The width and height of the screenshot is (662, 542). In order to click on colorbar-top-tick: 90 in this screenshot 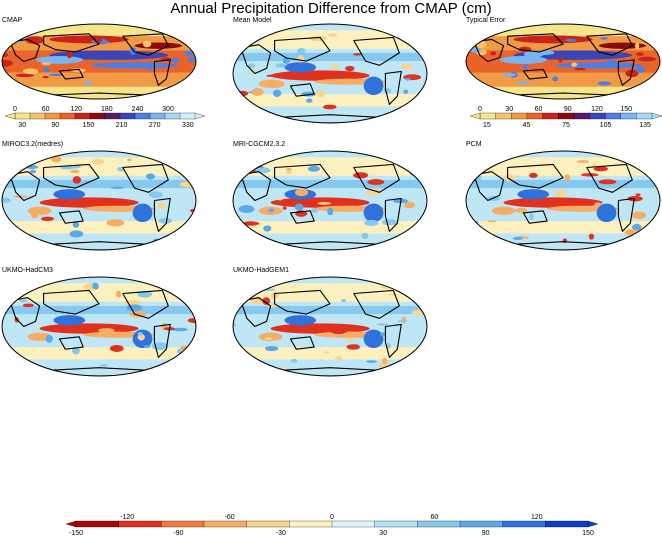, I will do `click(568, 109)`.